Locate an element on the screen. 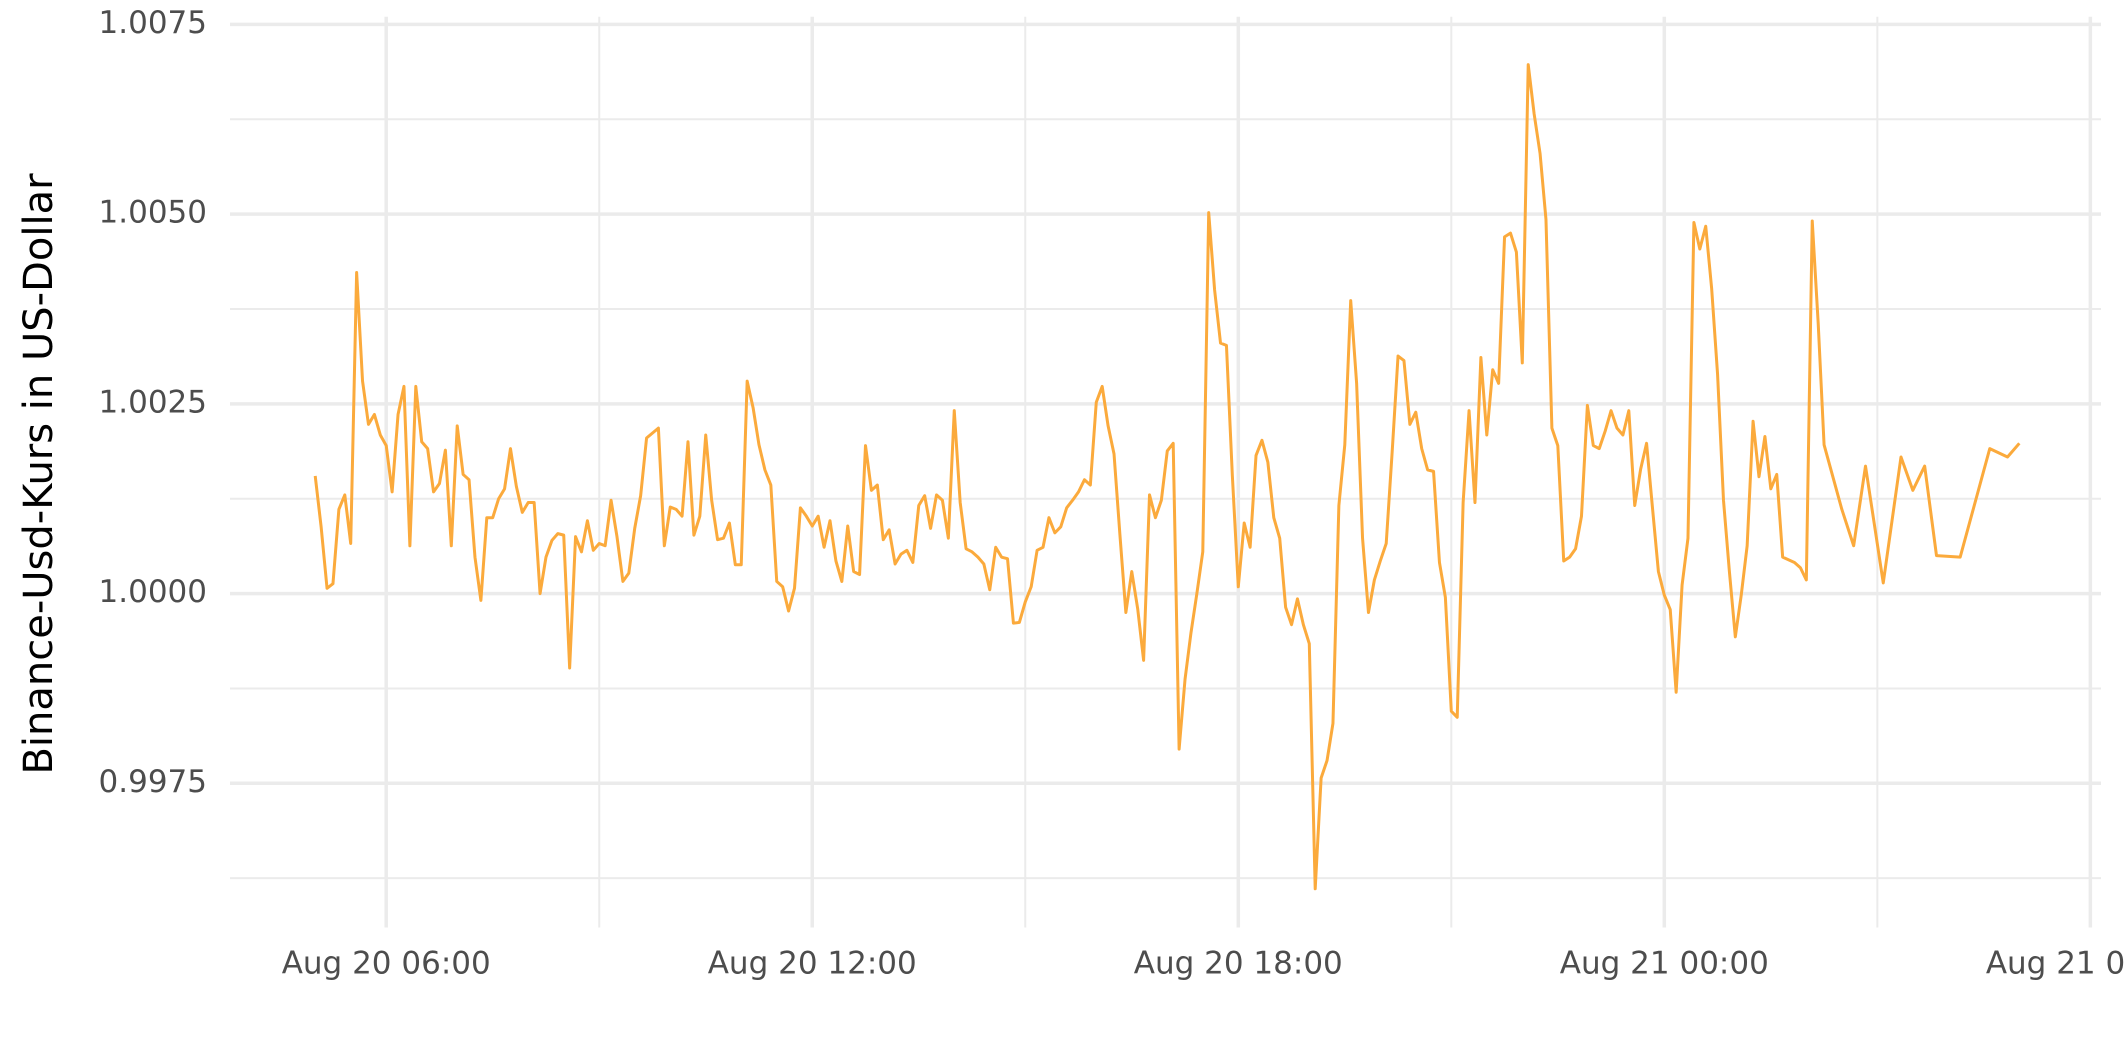 The image size is (2125, 1062). y-tick-label: 1.0050 is located at coordinates (153, 213).